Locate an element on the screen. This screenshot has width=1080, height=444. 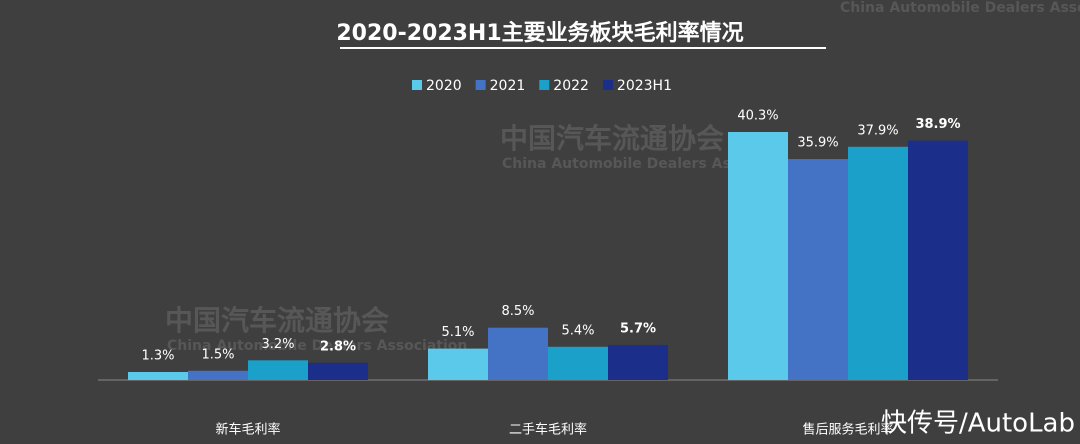
legend-label: 2022 is located at coordinates (571, 86).